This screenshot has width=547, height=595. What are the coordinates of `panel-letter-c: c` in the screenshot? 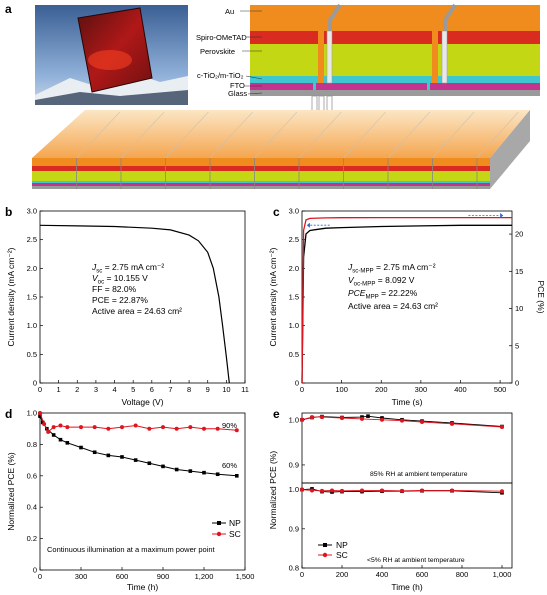 It's located at (276, 212).